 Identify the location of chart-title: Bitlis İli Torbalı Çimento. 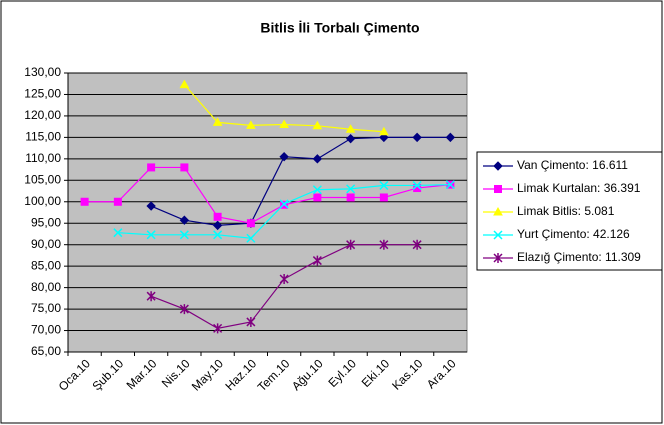
(339, 28).